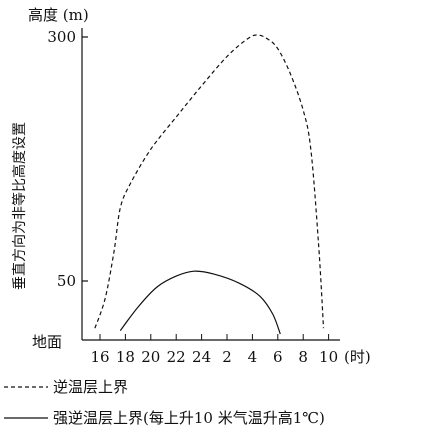  I want to click on x-tick-label: 2, so click(227, 357).